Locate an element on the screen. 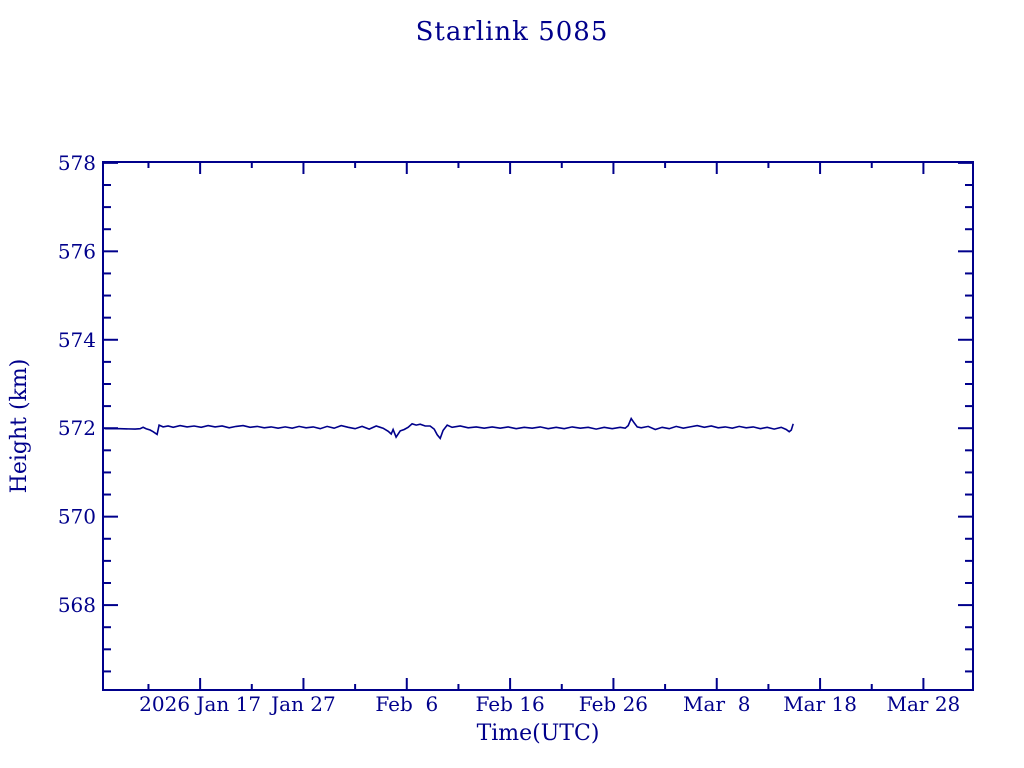 Image resolution: width=1024 pixels, height=768 pixels. y-tick-label: 574 is located at coordinates (77, 340).